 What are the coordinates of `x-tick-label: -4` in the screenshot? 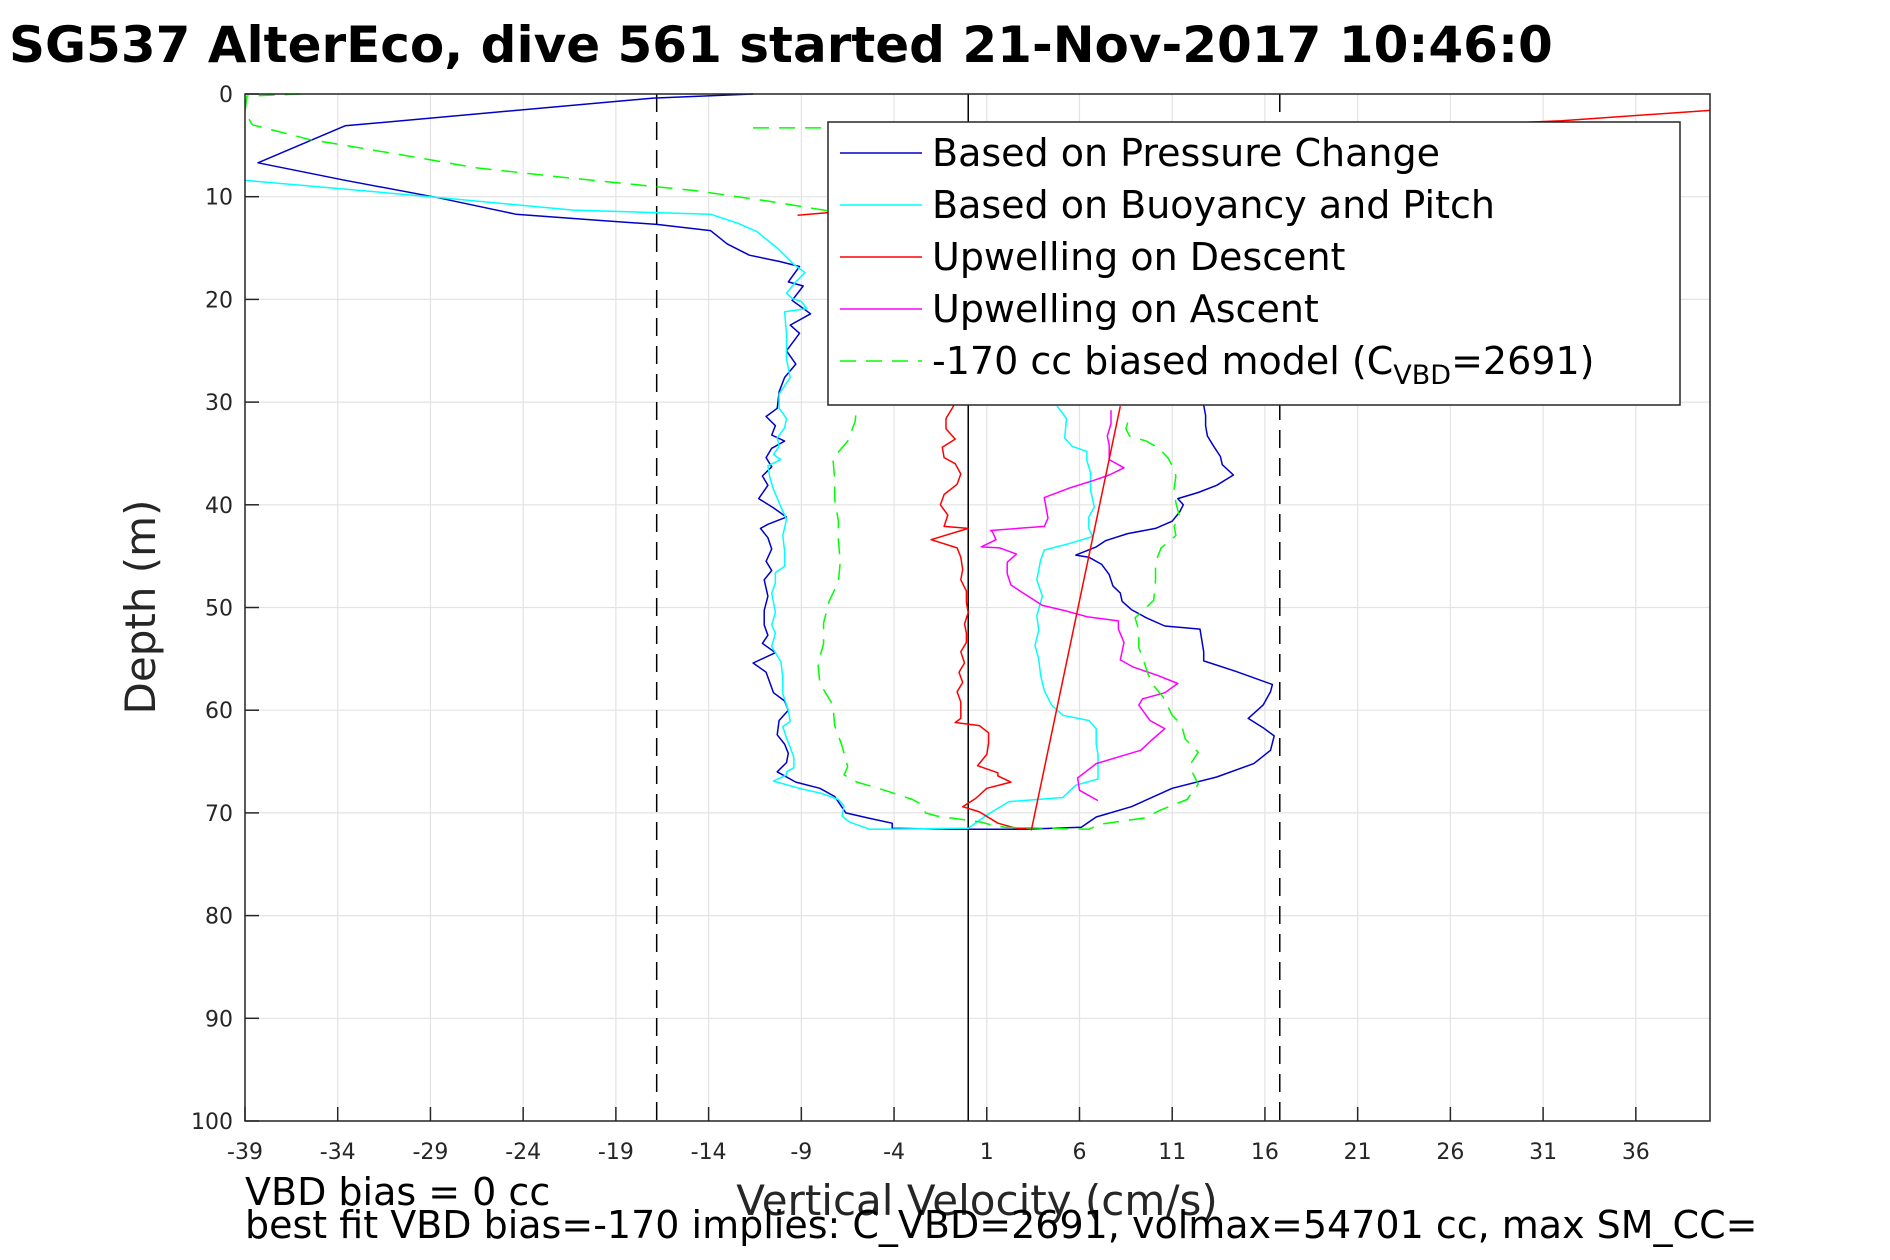 It's located at (894, 1152).